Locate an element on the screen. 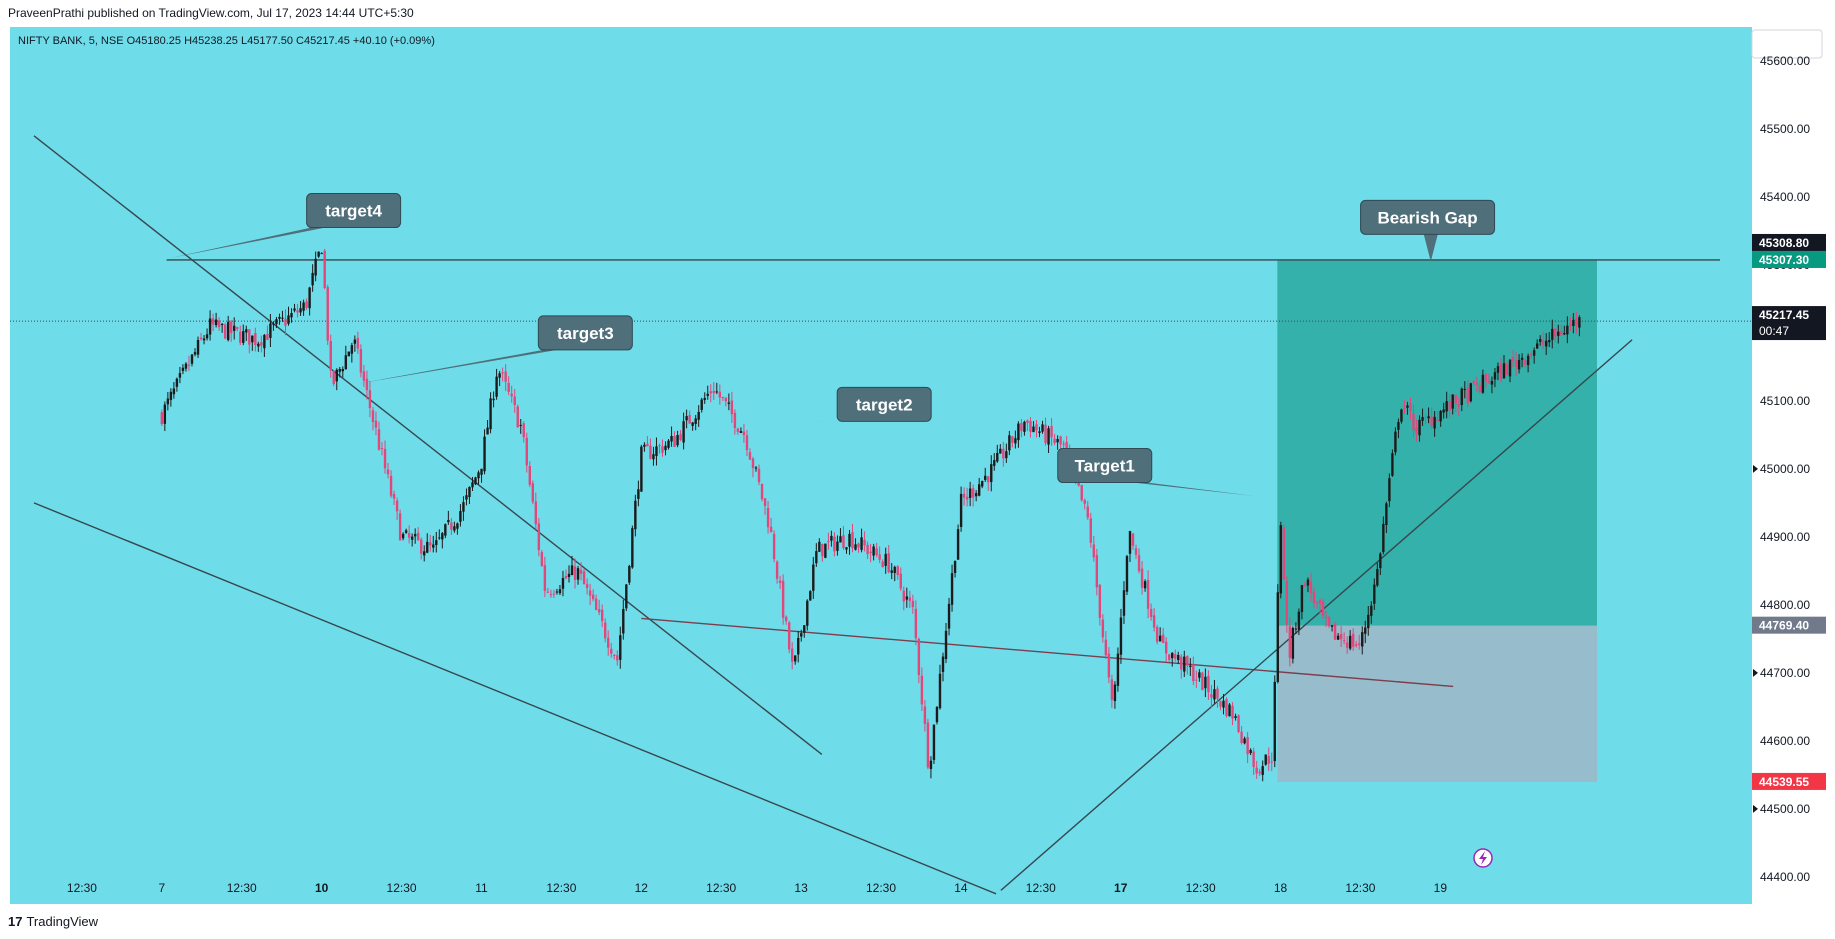  callout-box is located at coordinates (1428, 217).